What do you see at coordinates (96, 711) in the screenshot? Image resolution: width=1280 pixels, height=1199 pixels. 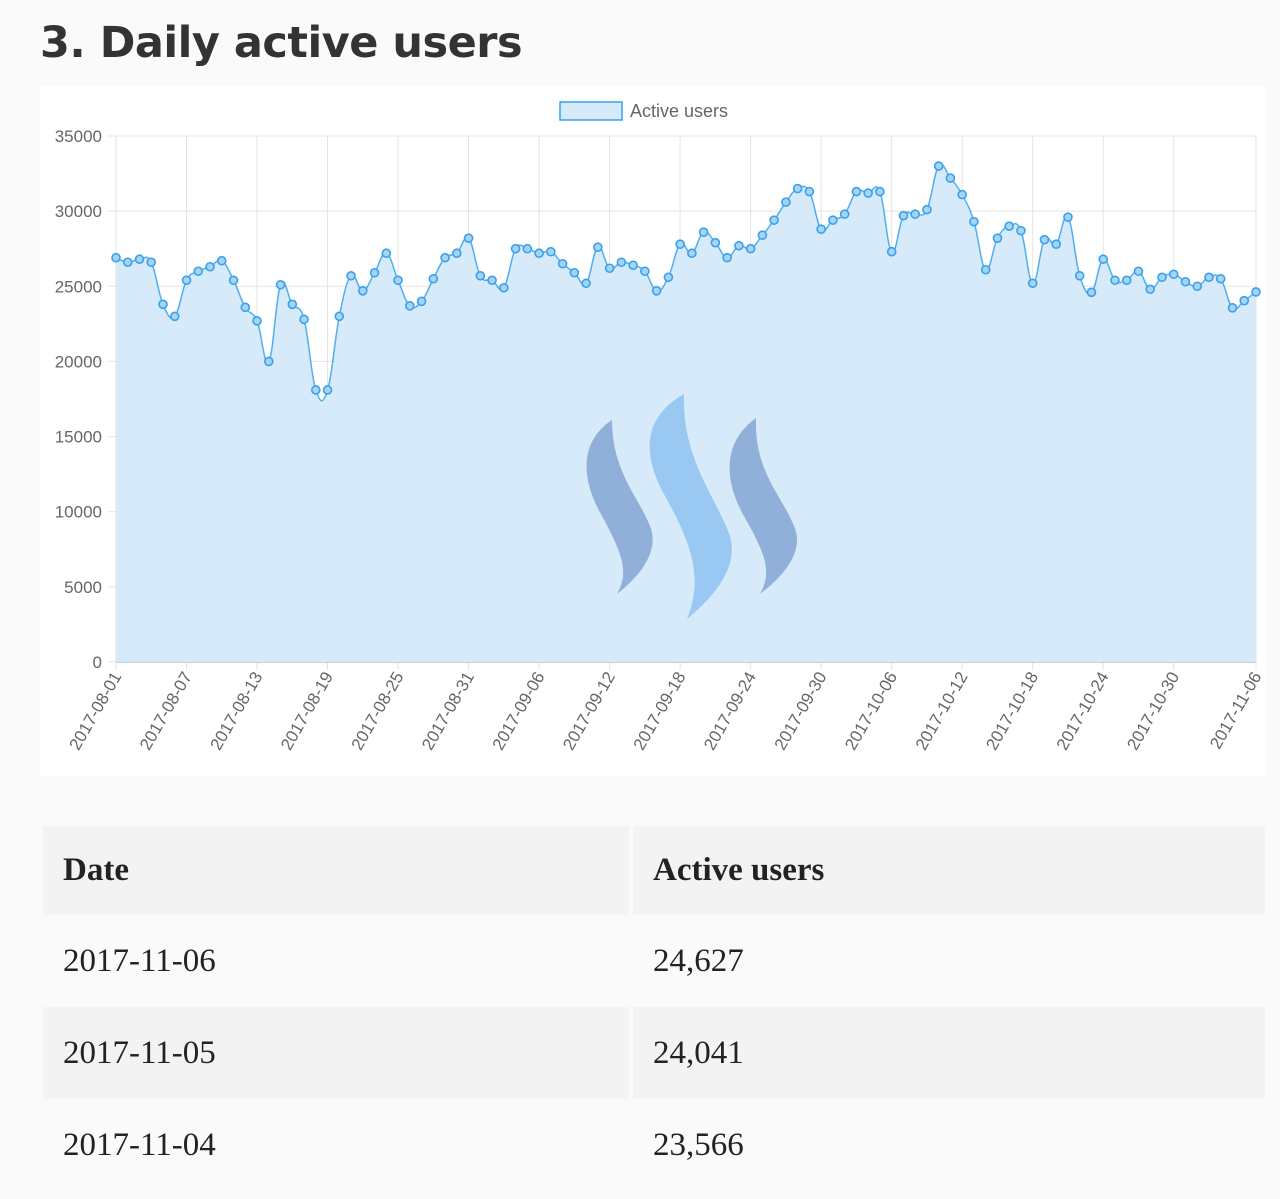 I see `x-tick-label: 2017-08-01` at bounding box center [96, 711].